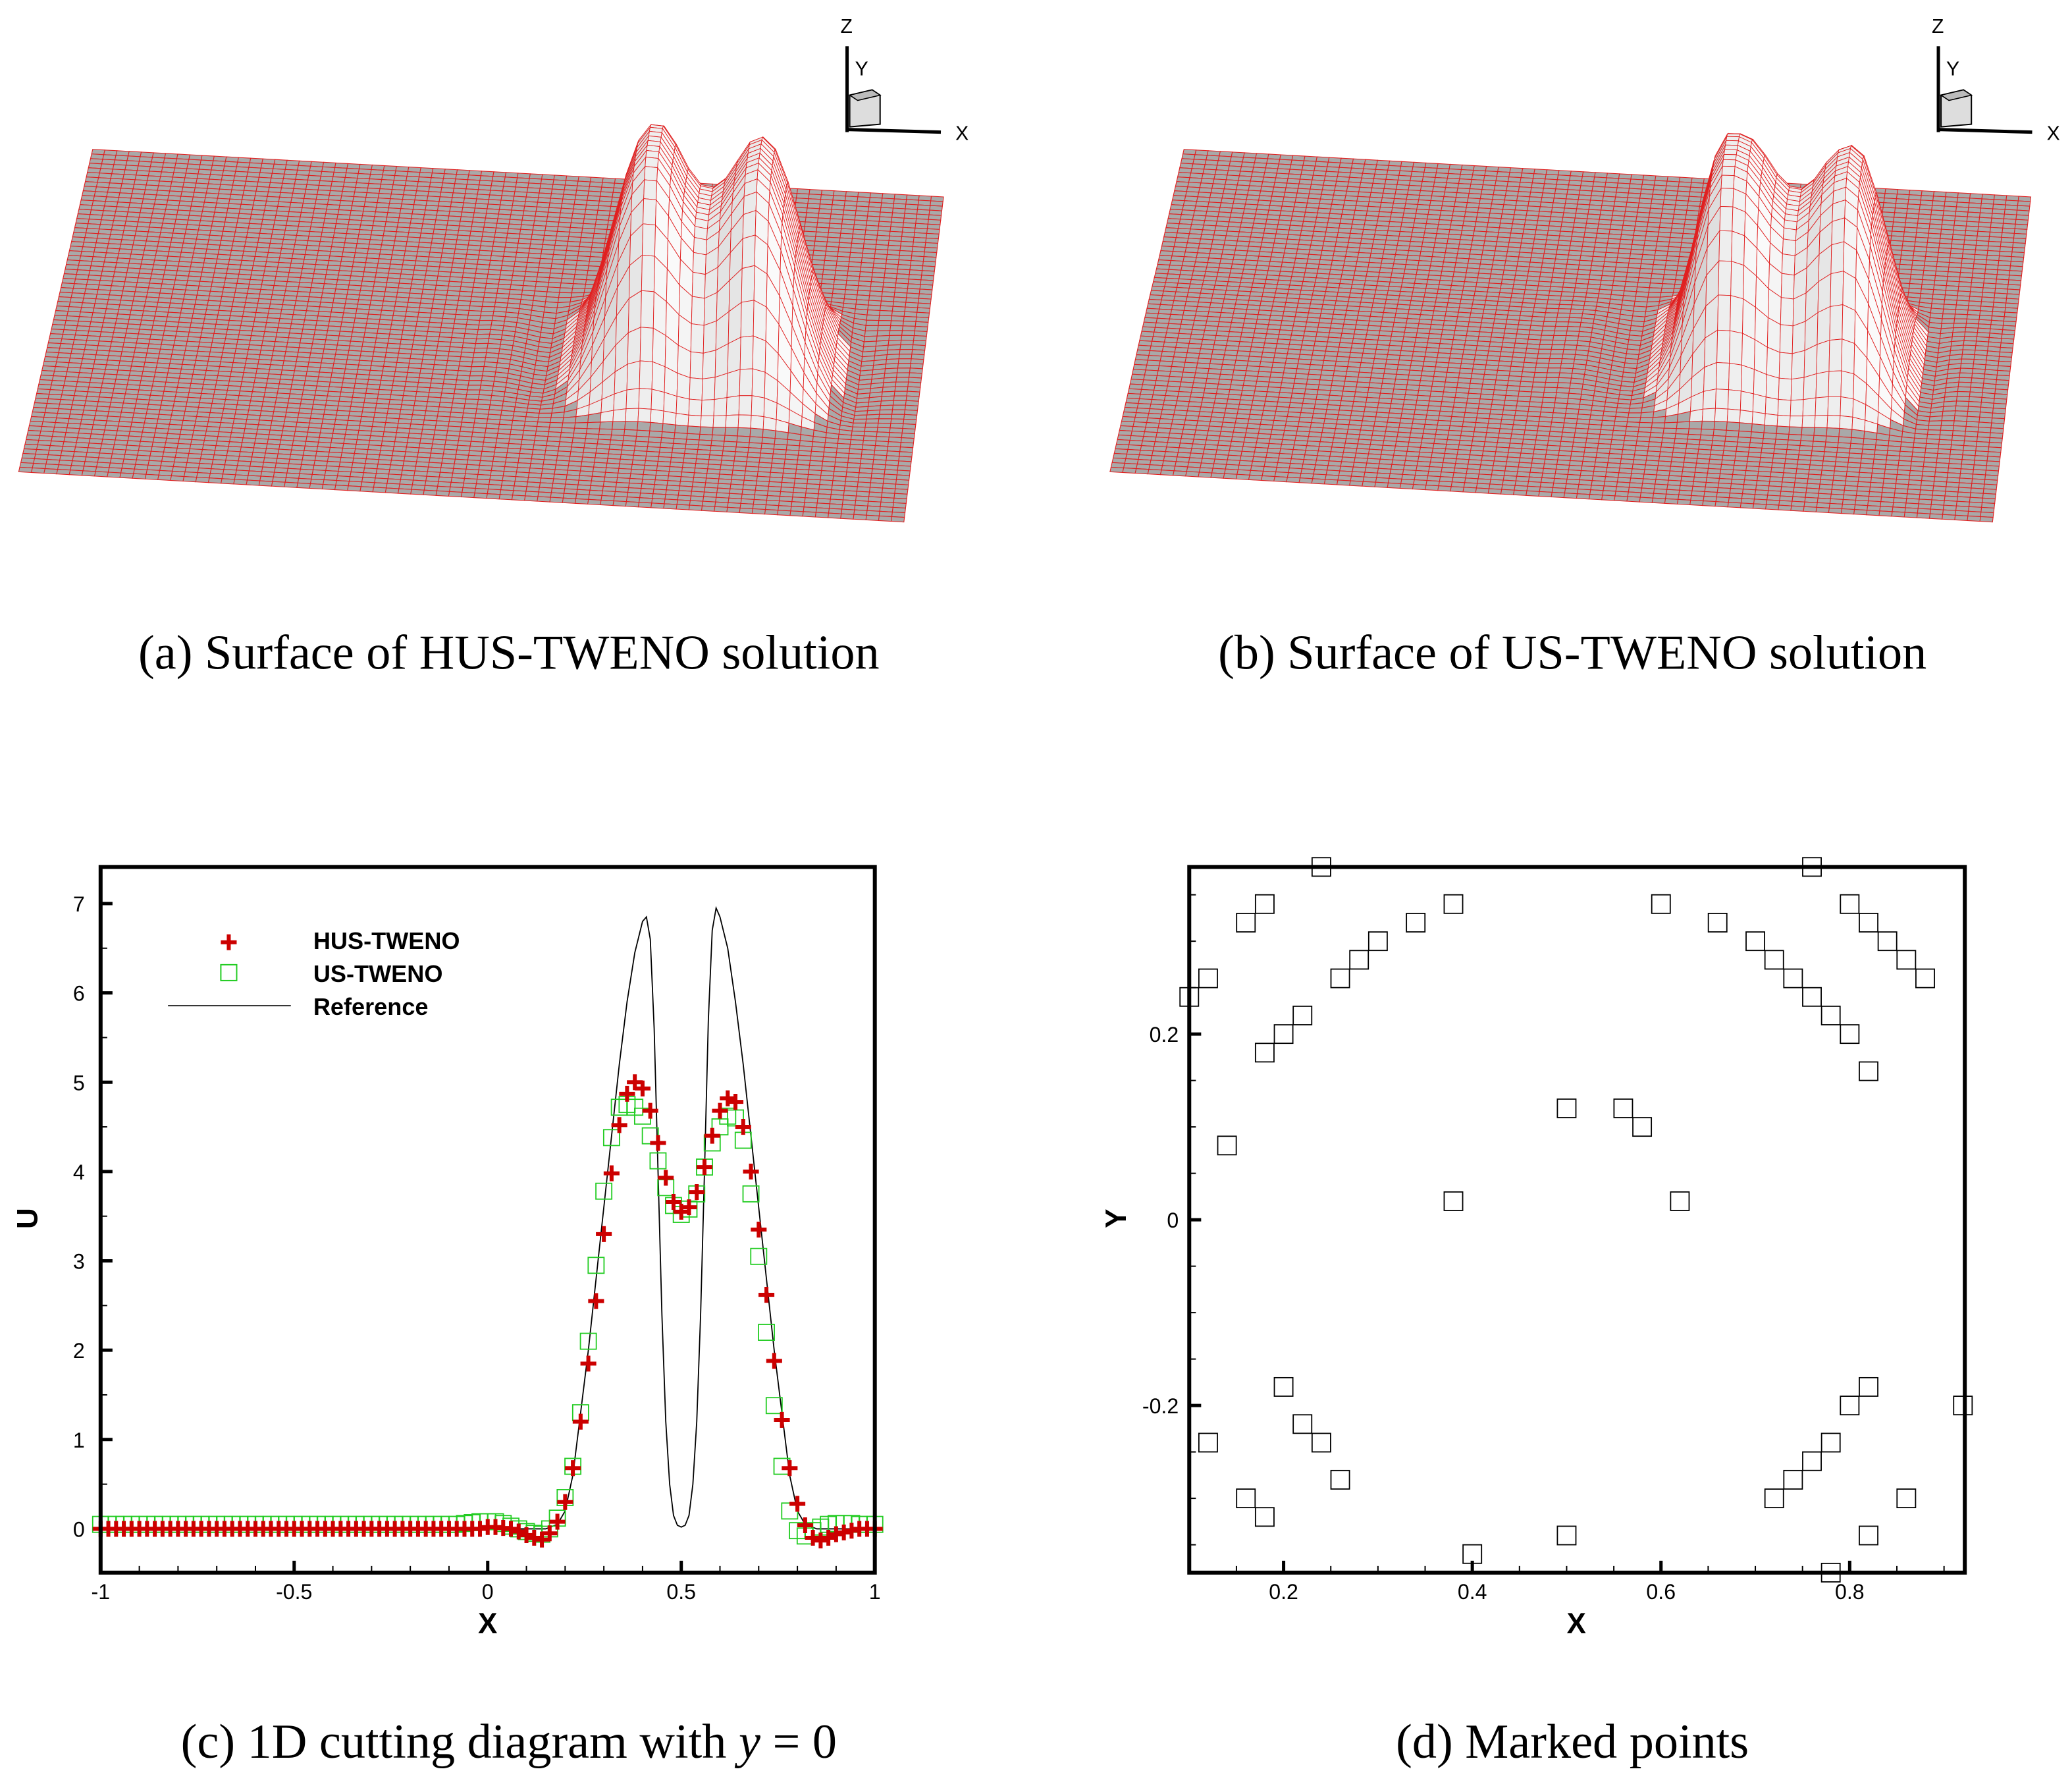  Describe the element at coordinates (861, 69) in the screenshot. I see `triad-y-label: Y` at that location.